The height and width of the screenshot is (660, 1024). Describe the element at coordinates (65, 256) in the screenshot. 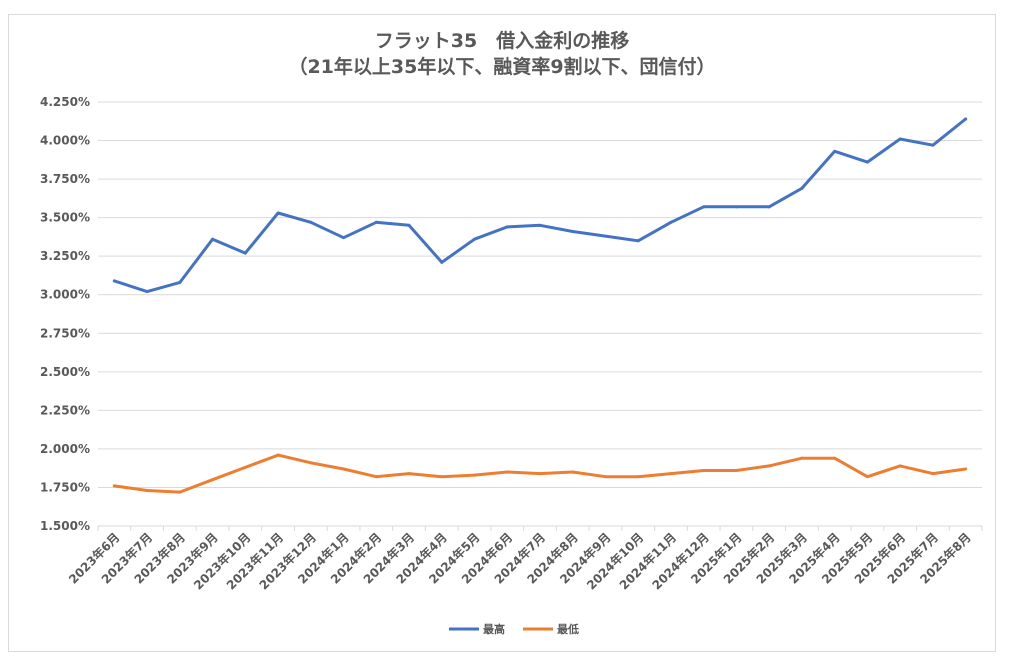

I see `y-tick-label: 3.250%` at that location.